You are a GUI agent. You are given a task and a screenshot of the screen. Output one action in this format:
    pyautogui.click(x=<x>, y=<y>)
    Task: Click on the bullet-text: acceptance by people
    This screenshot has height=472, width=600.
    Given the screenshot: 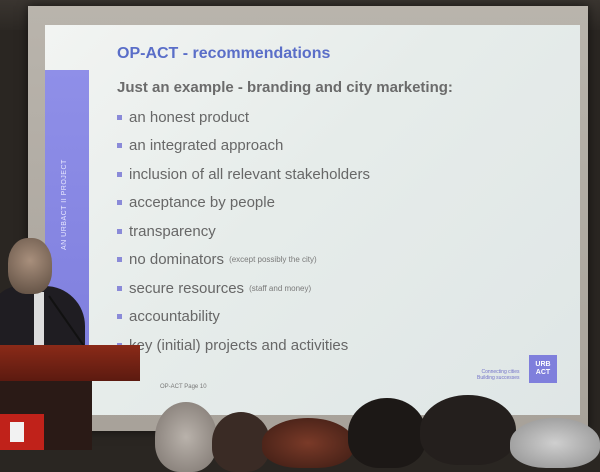 What is the action you would take?
    pyautogui.click(x=202, y=203)
    